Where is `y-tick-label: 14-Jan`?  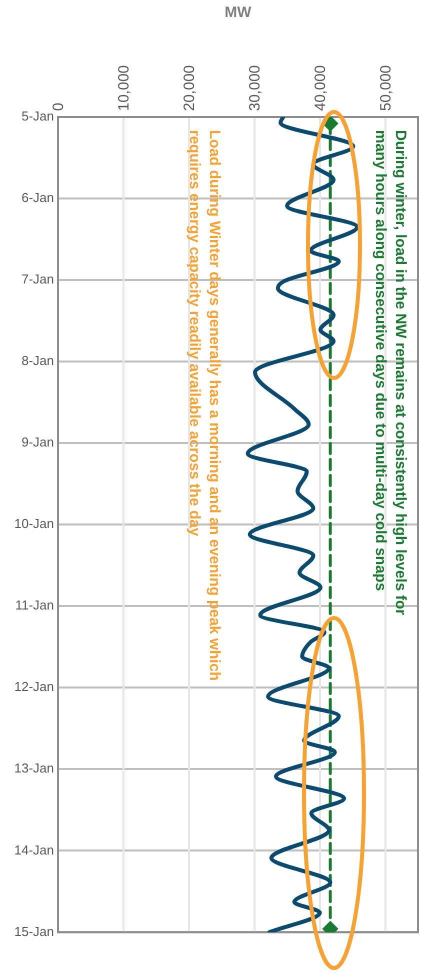 y-tick-label: 14-Jan is located at coordinates (34, 850).